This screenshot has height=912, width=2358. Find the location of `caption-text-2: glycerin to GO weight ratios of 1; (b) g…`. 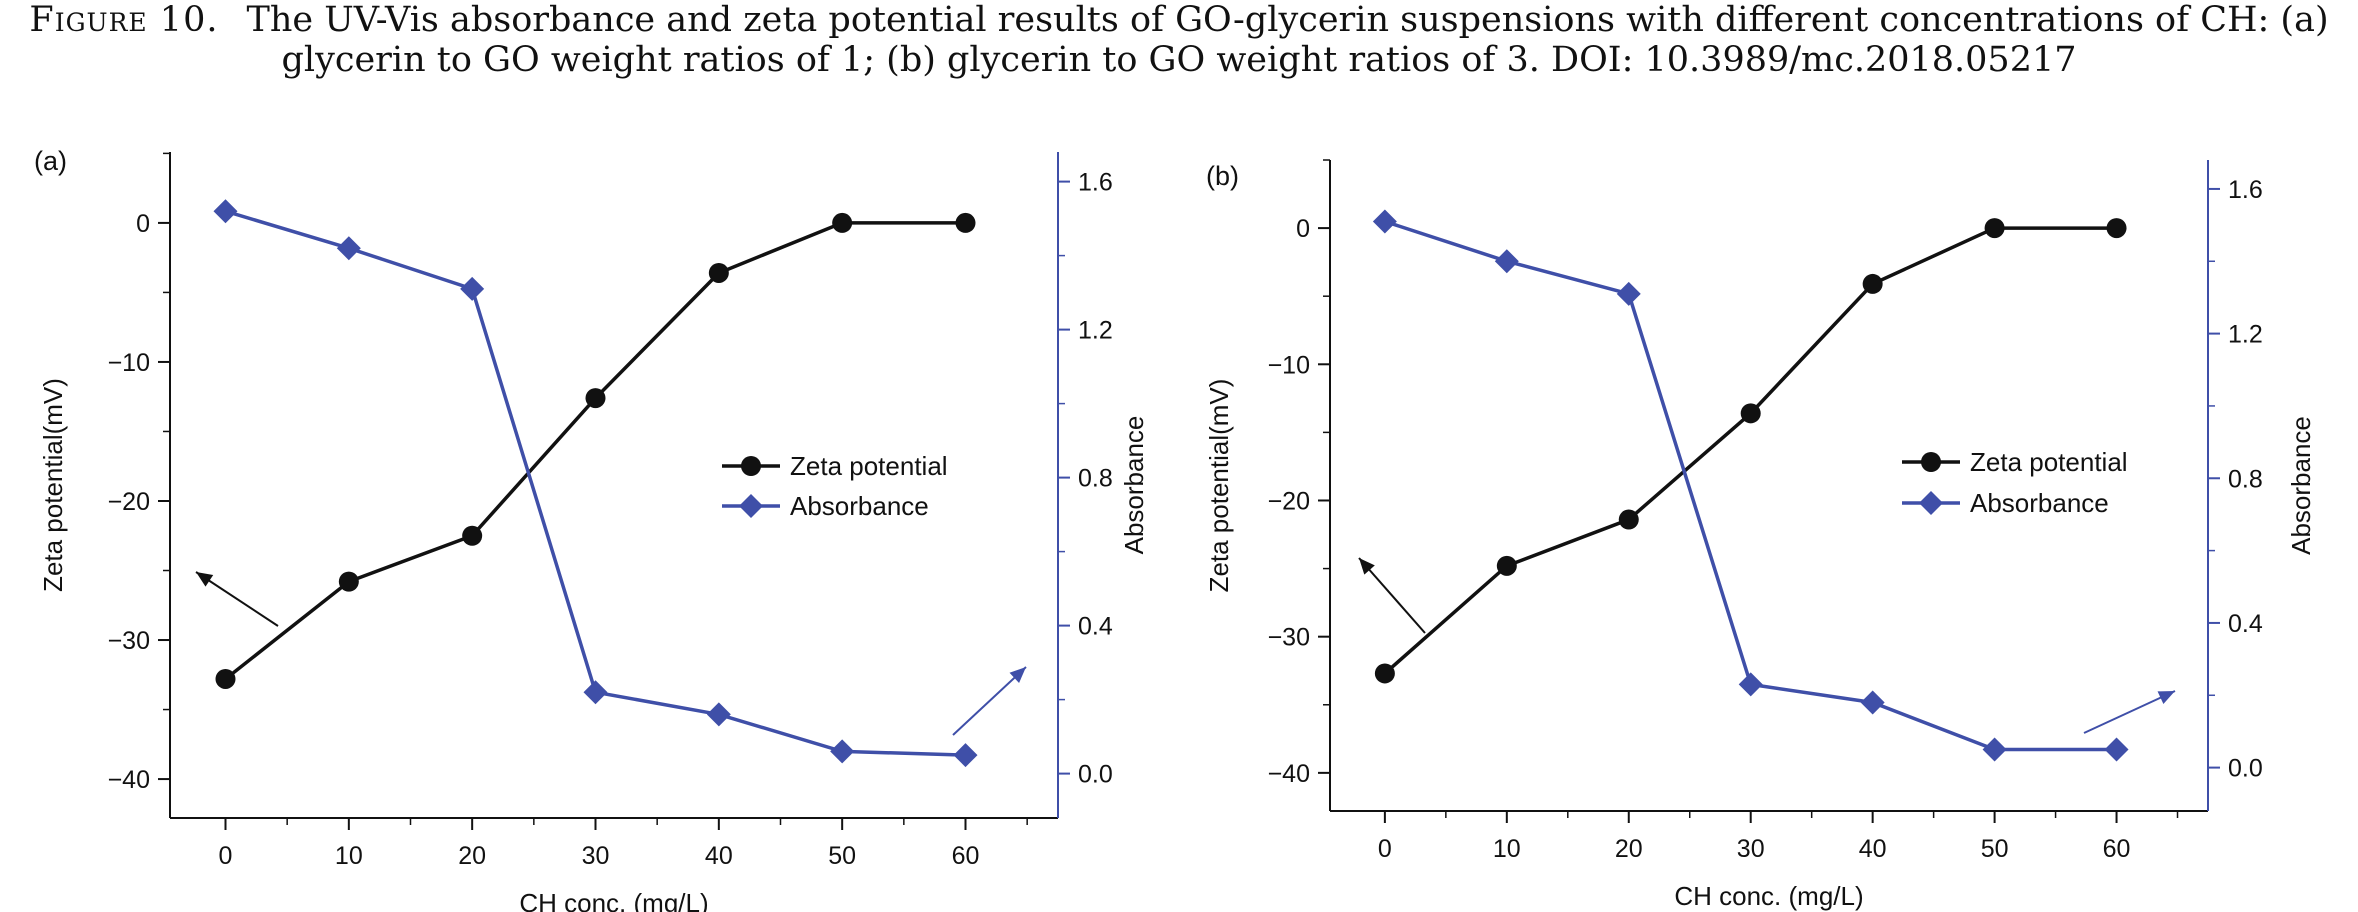

caption-text-2: glycerin to GO weight ratios of 1; (b) g… is located at coordinates (1179, 60).